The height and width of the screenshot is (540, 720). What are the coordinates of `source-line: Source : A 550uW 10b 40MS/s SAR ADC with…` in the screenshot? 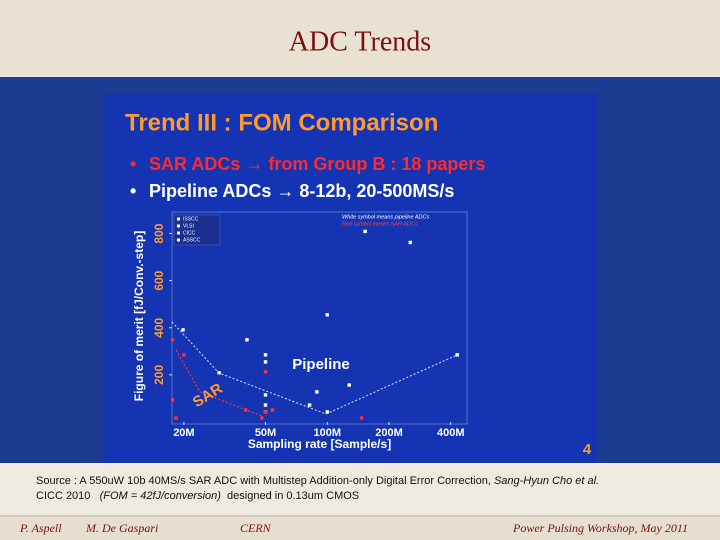 It's located at (317, 481).